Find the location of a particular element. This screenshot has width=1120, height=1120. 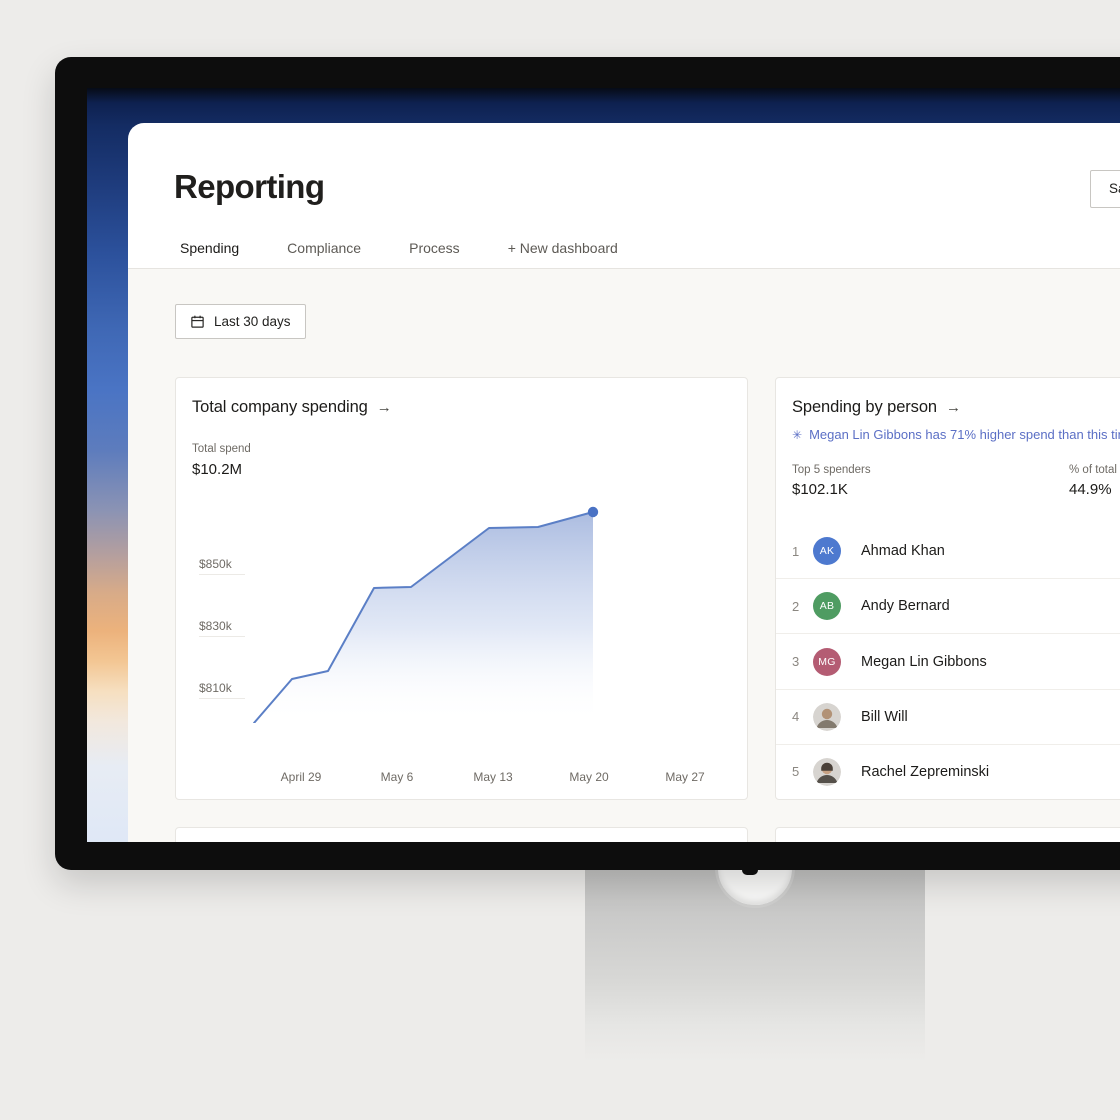

tab-compliance: Compliance is located at coordinates (324, 248).